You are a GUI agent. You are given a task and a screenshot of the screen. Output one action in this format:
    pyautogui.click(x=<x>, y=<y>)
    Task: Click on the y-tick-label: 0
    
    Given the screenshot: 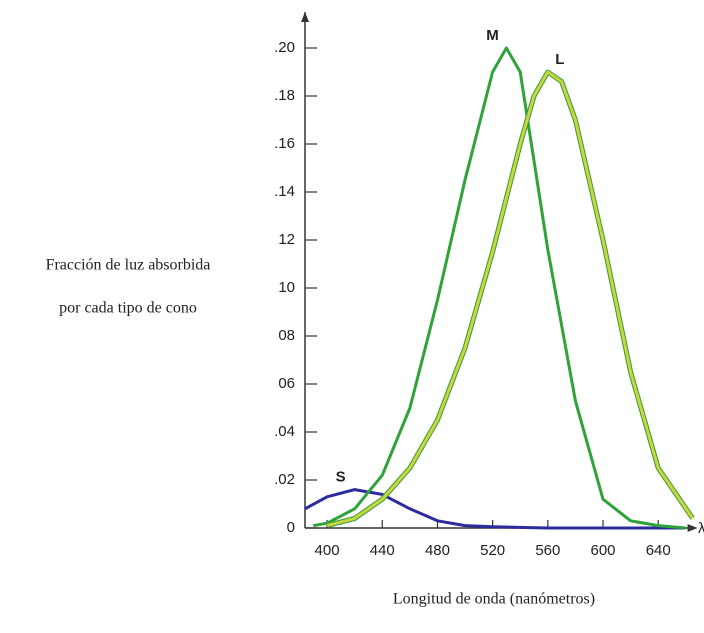 What is the action you would take?
    pyautogui.click(x=291, y=527)
    